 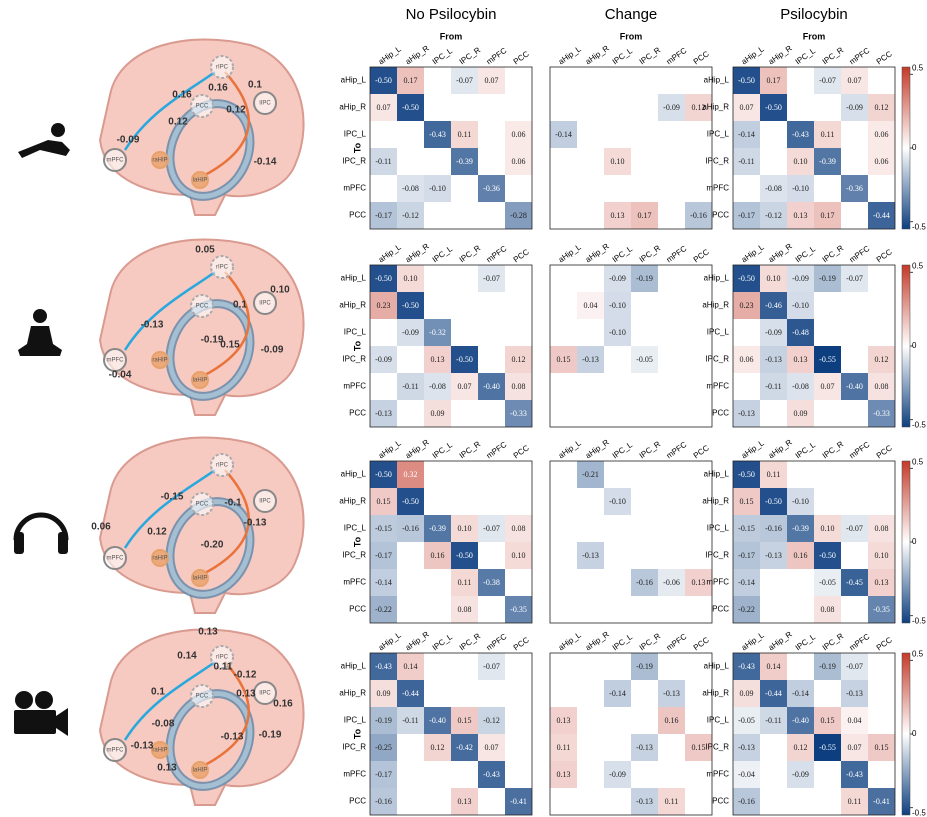 I want to click on cell-label: 0.15, so click(x=699, y=747).